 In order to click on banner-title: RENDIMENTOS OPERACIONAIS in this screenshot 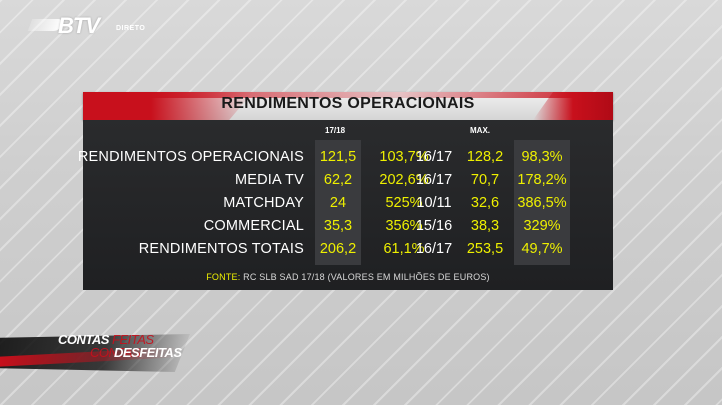, I will do `click(348, 103)`.